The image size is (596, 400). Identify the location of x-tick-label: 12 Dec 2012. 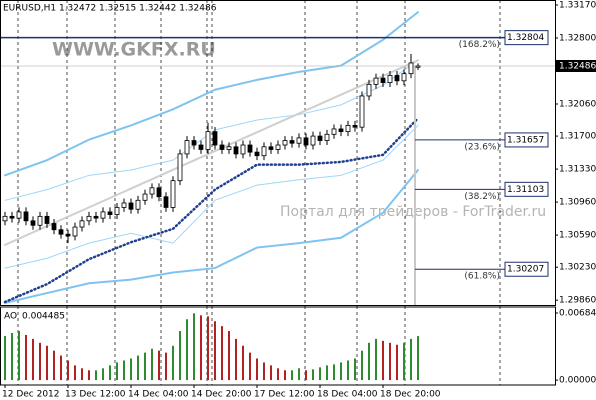
(31, 395).